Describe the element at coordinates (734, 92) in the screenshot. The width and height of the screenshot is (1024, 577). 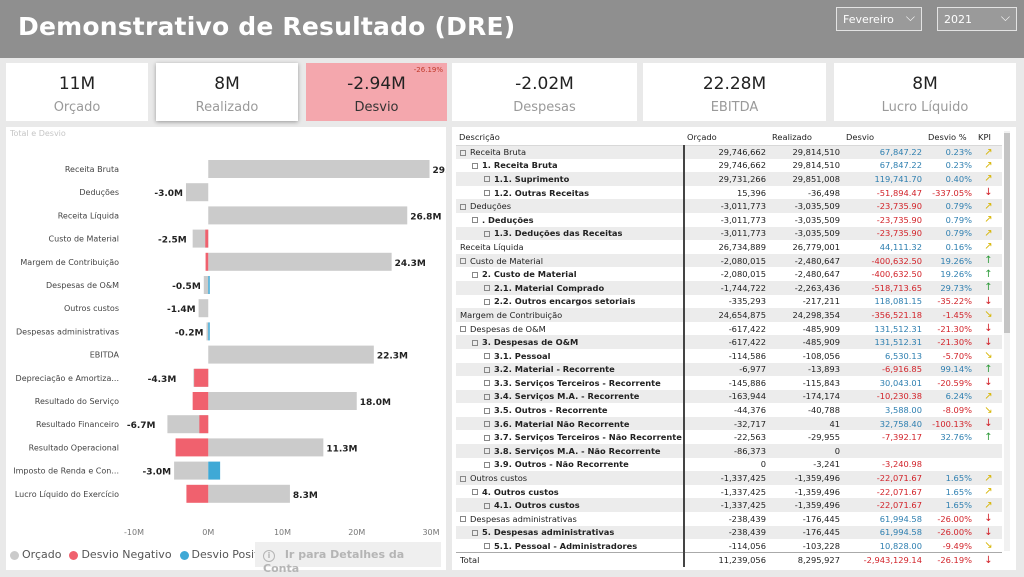
I see `kpi-card-ebitda: 22.28M EBITDA` at that location.